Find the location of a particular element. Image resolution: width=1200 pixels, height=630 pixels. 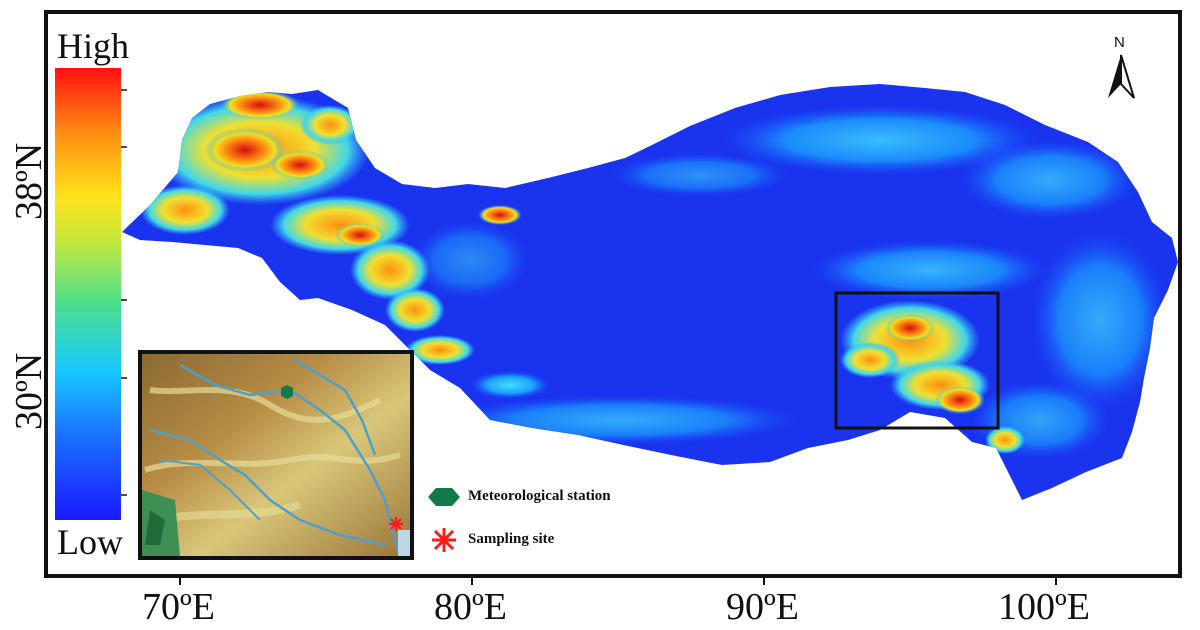

lat-label-30n: 30ºN is located at coordinates (29, 391).